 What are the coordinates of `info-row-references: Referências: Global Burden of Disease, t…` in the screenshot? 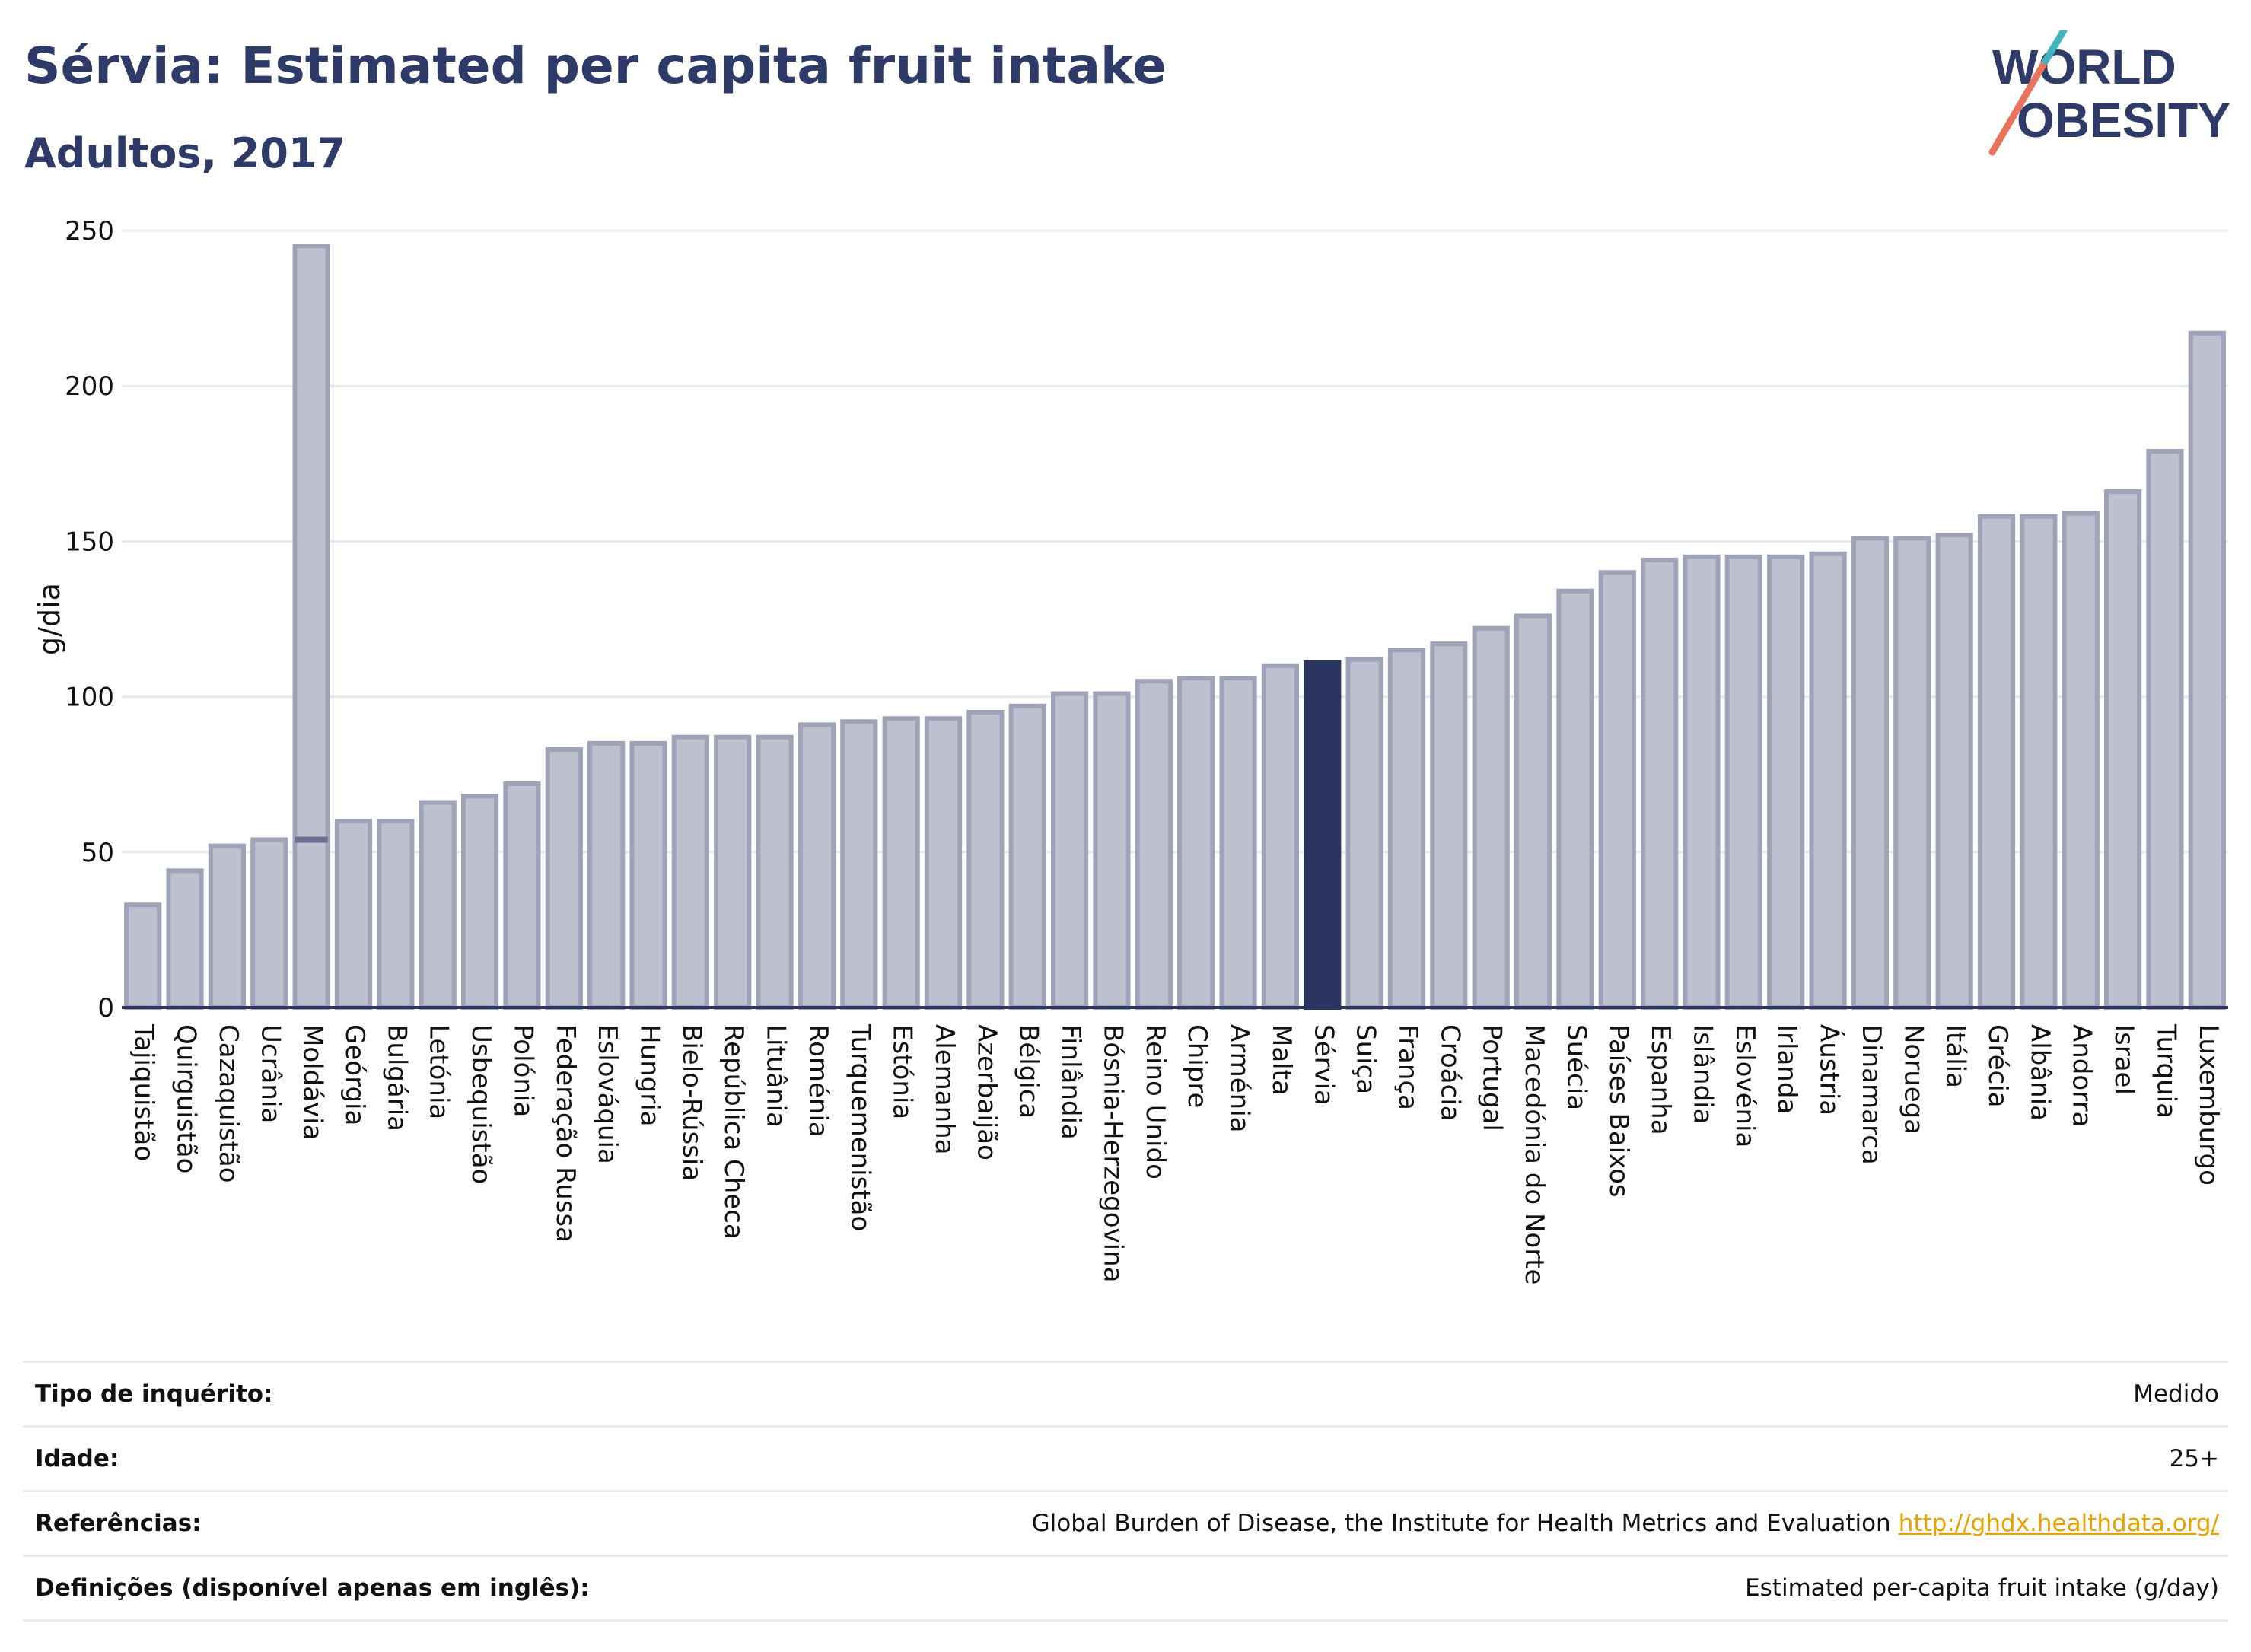 It's located at (1125, 1522).